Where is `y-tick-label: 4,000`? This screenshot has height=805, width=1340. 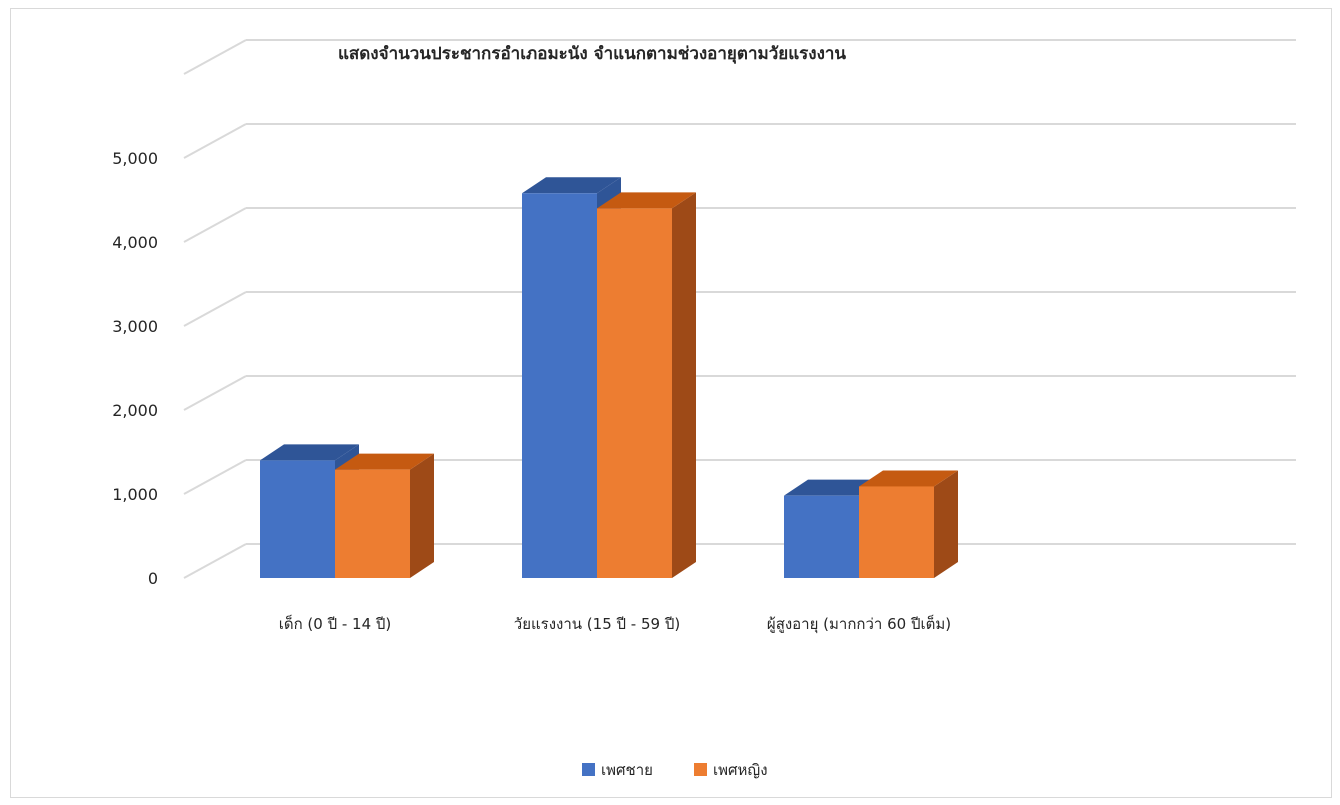
y-tick-label: 4,000 is located at coordinates (135, 242).